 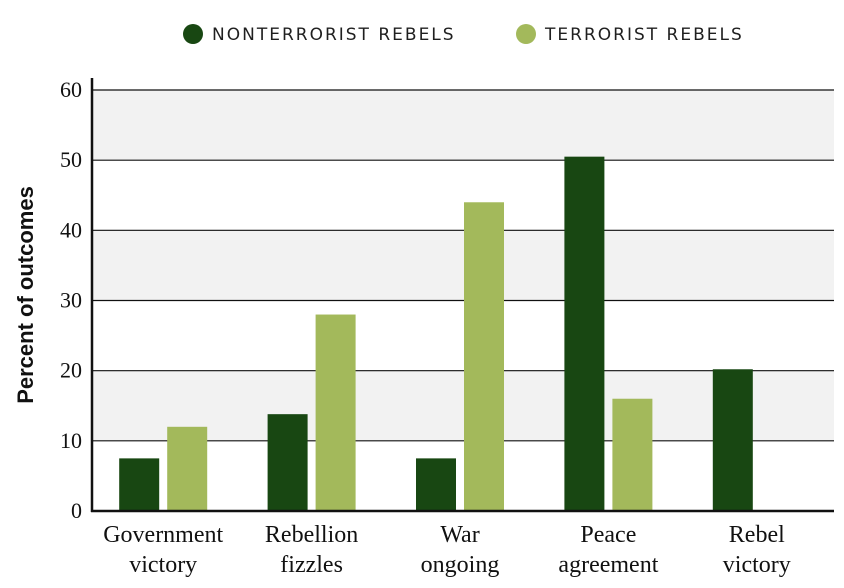 What do you see at coordinates (71, 159) in the screenshot?
I see `y-tick-label: 50` at bounding box center [71, 159].